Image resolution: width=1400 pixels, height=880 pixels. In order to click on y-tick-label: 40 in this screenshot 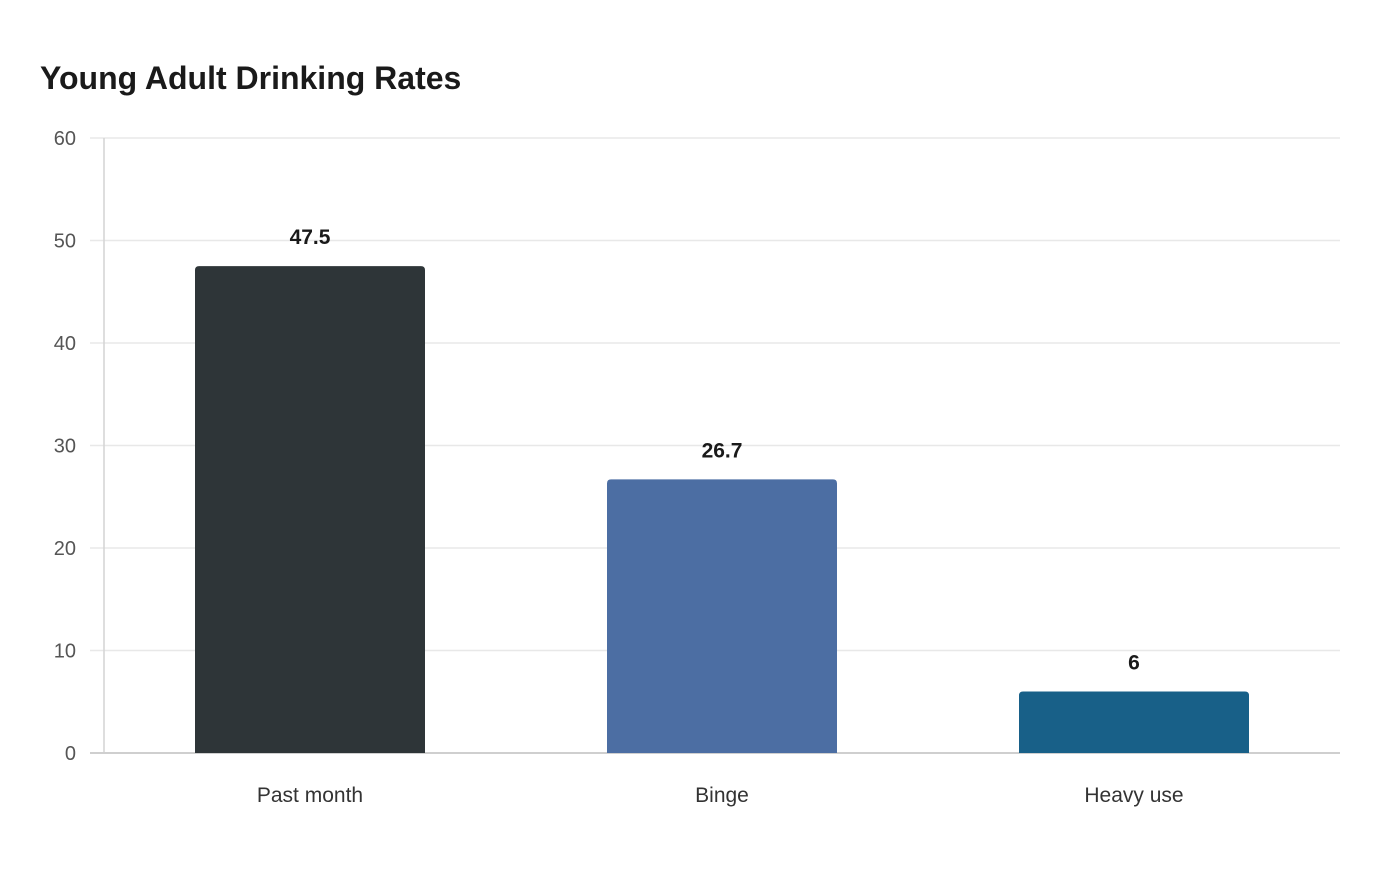, I will do `click(65, 344)`.